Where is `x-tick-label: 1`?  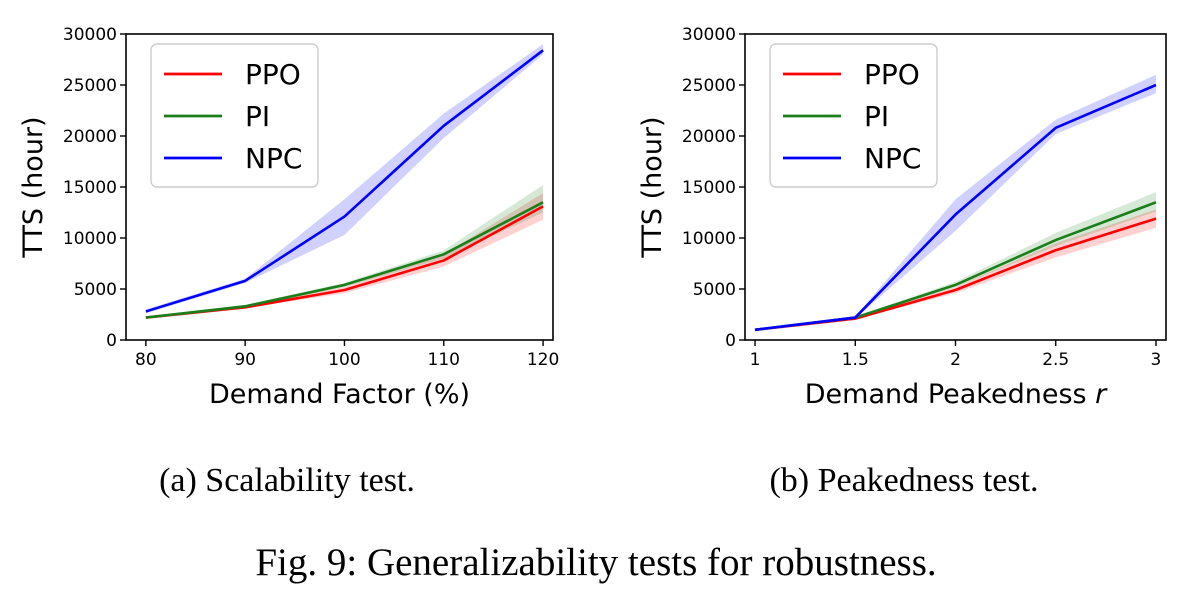
x-tick-label: 1 is located at coordinates (755, 360).